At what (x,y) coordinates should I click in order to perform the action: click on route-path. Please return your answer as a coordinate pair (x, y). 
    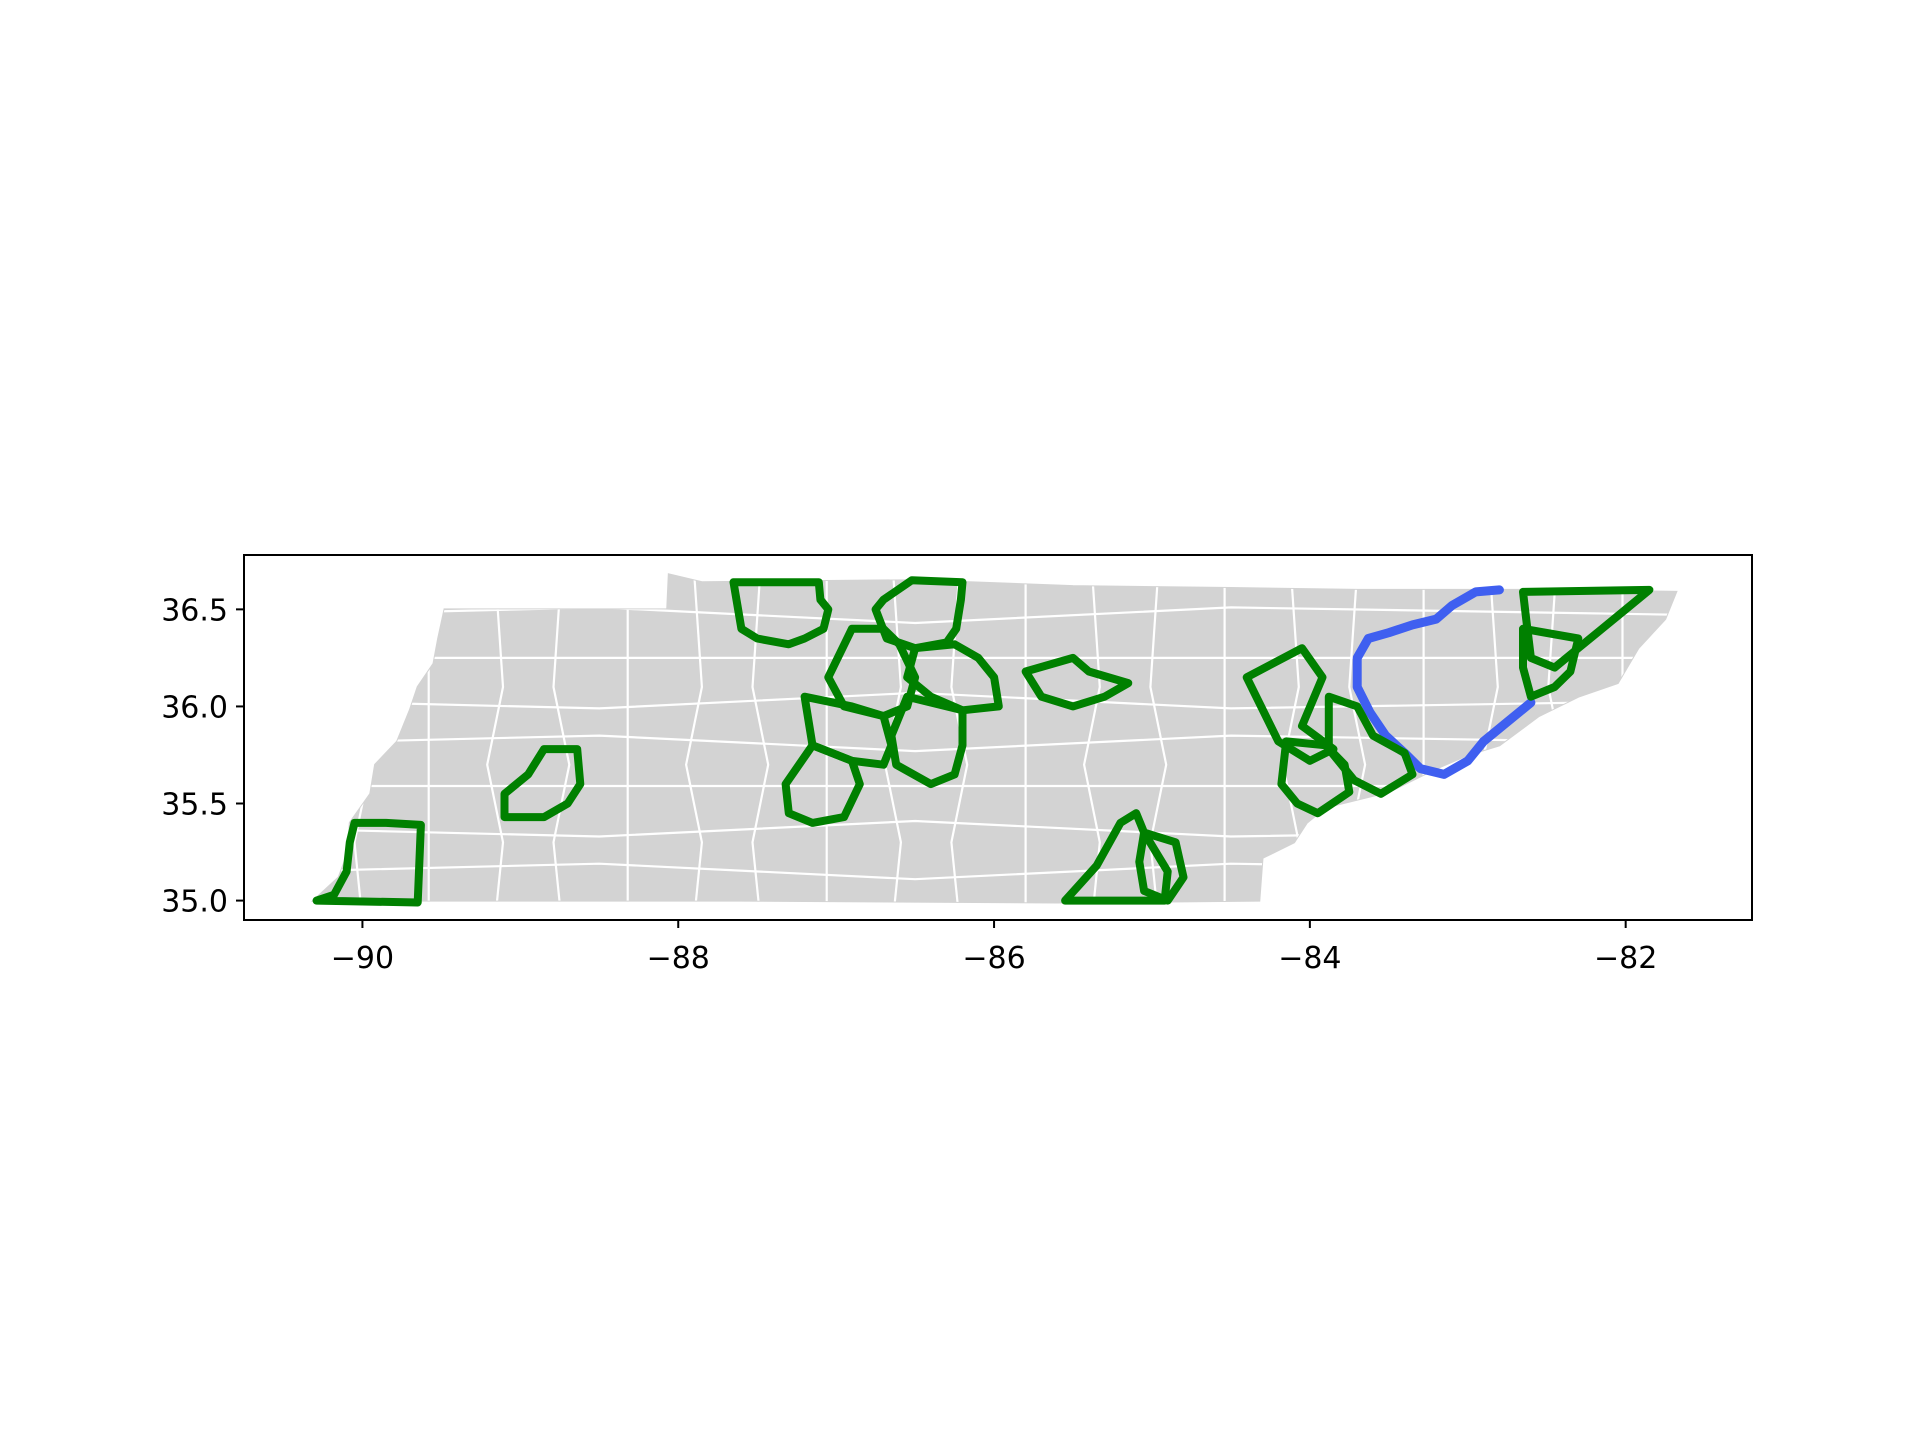
    Looking at the image, I should click on (1444, 682).